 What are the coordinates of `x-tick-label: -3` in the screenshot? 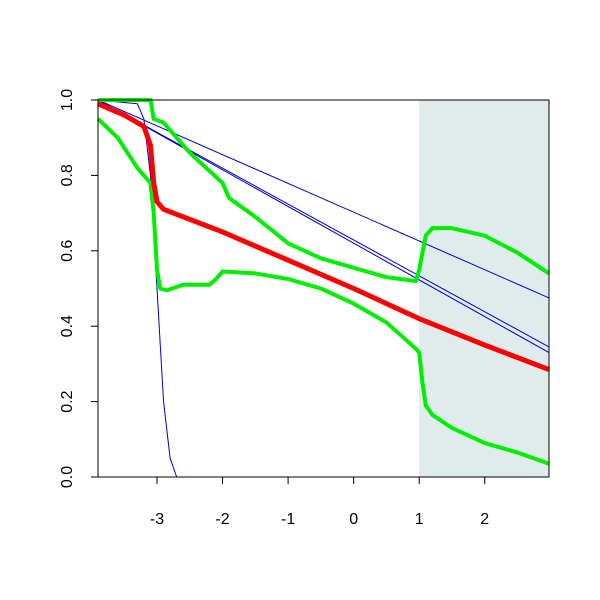 It's located at (157, 519).